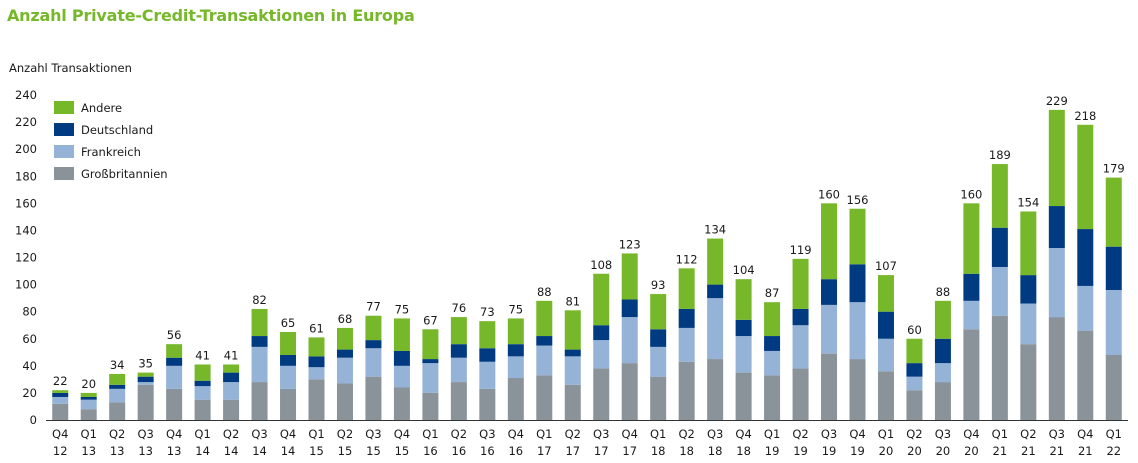 The image size is (1138, 463). Describe the element at coordinates (202, 355) in the screenshot. I see `total-label: 41` at that location.